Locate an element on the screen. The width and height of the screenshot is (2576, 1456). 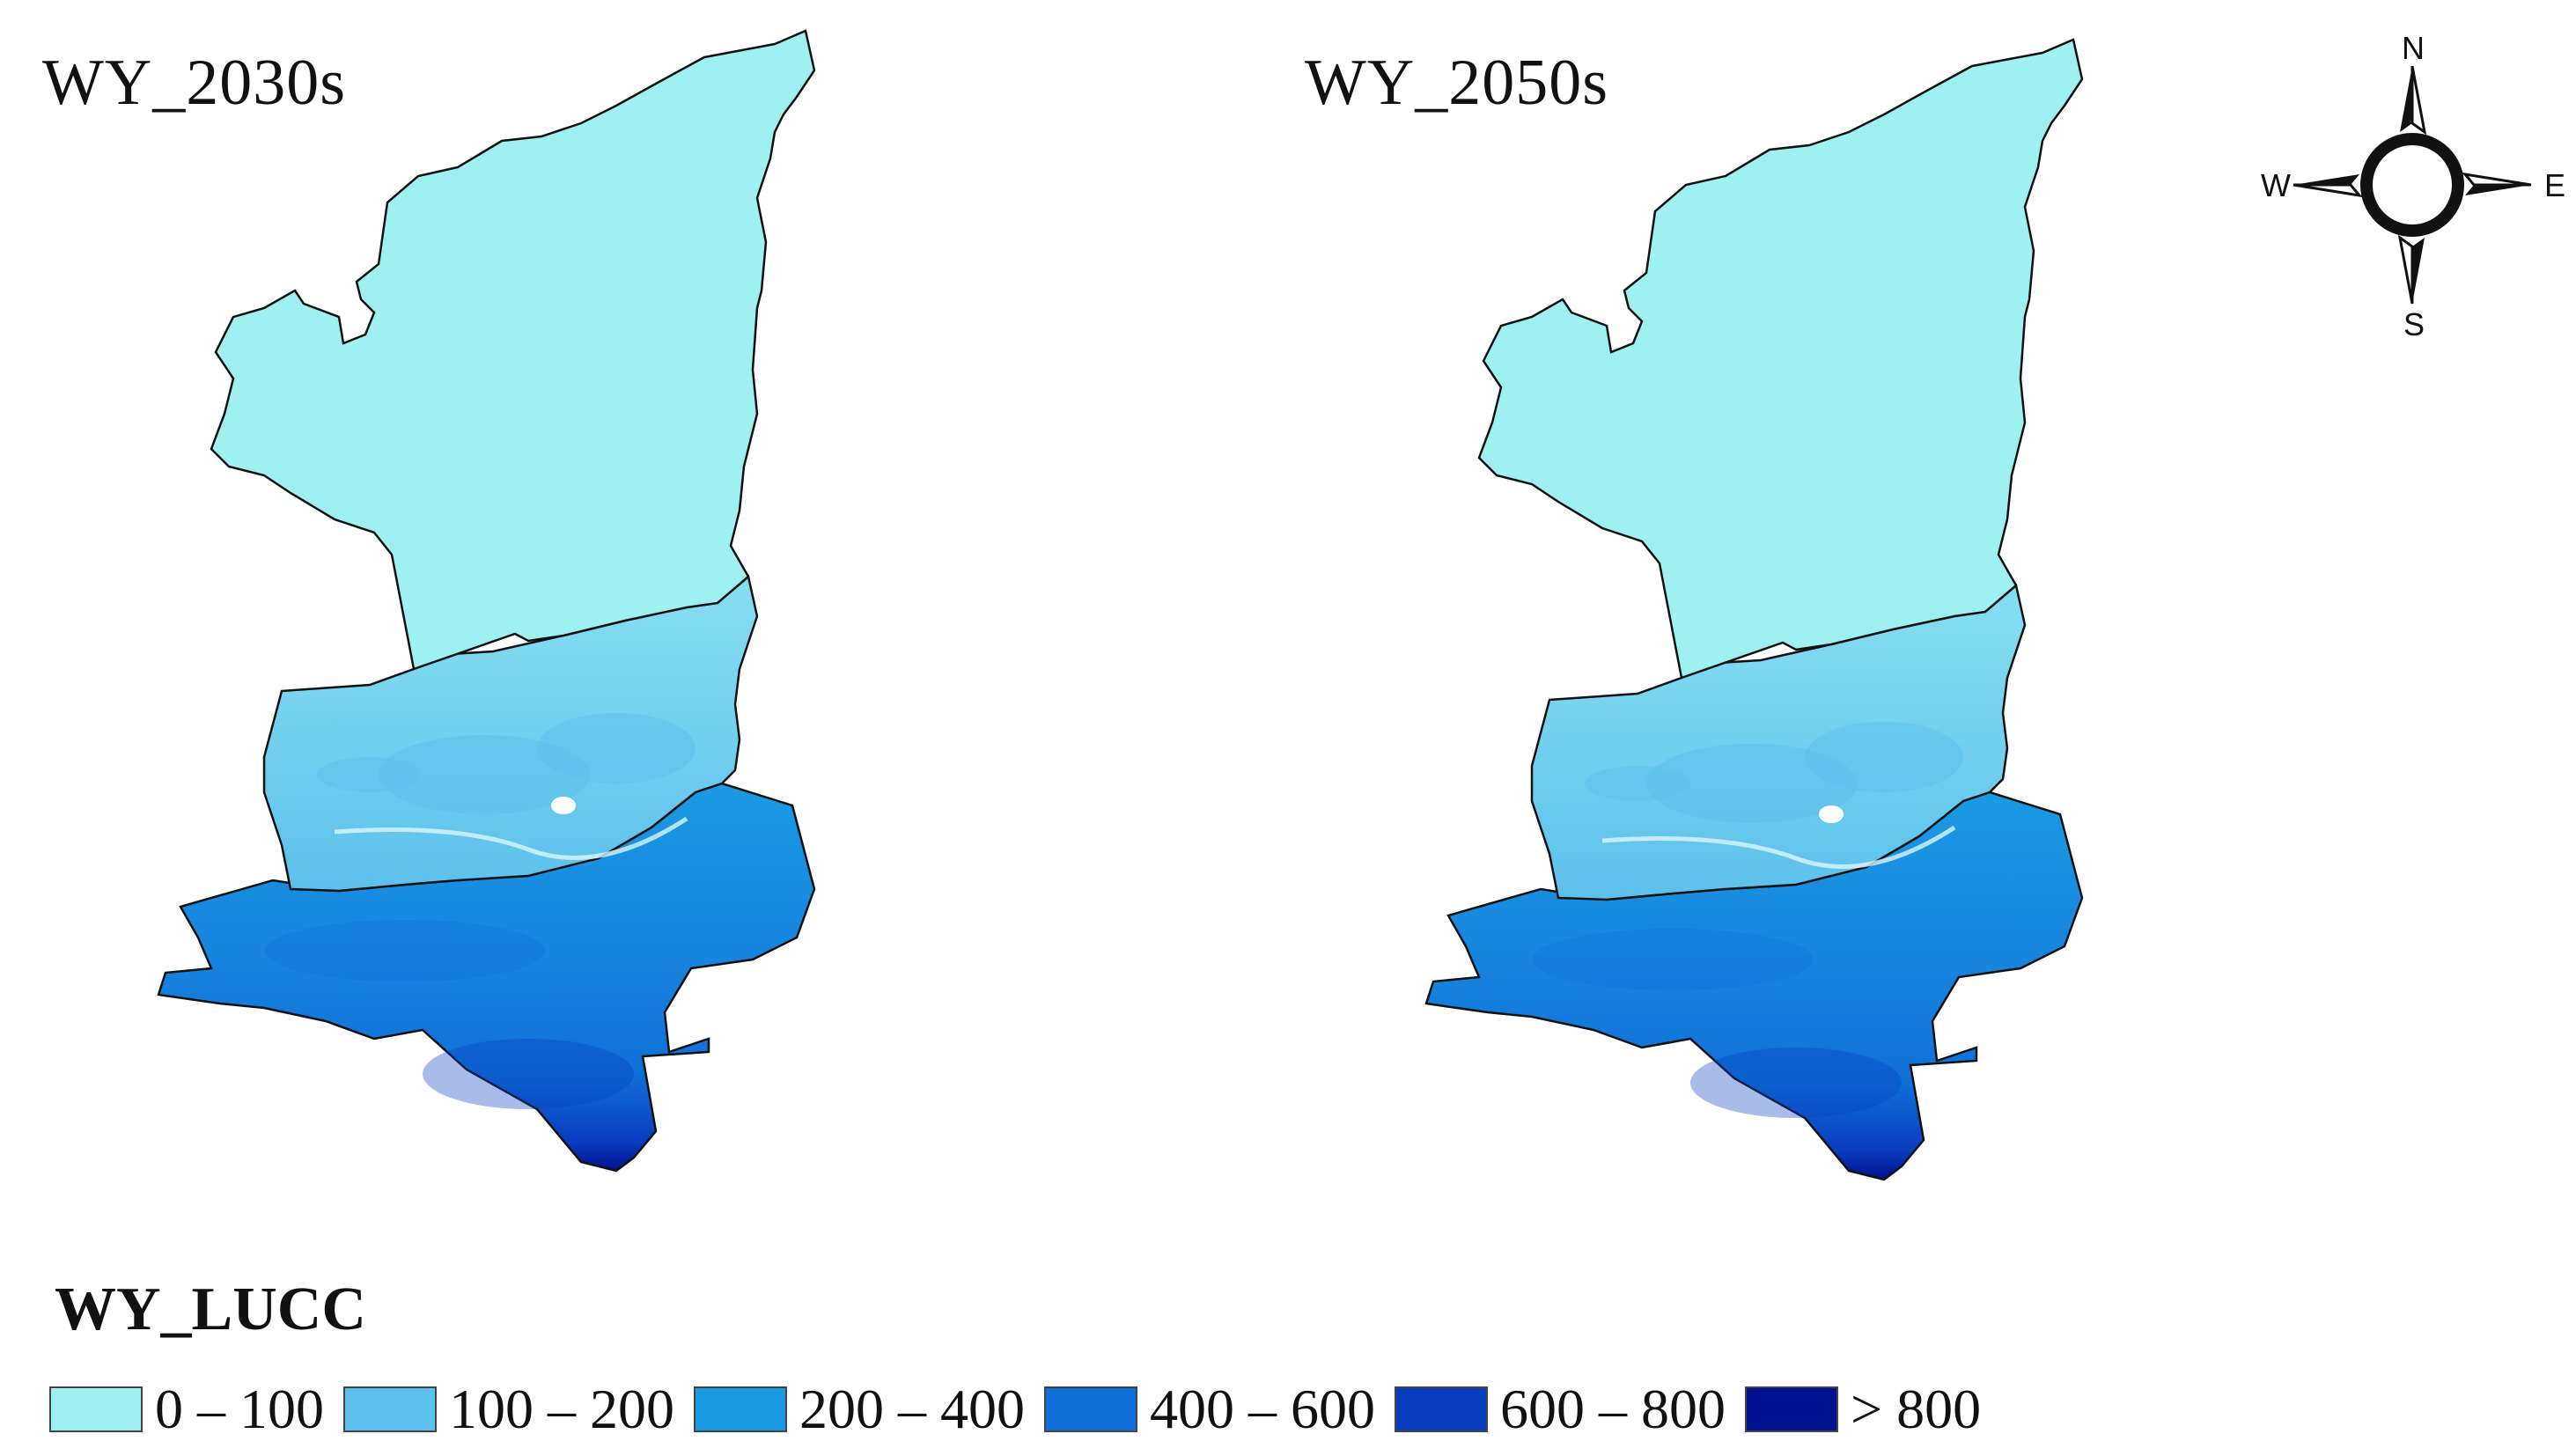
north-arrow-compass-icon: N S E W is located at coordinates (2411, 184).